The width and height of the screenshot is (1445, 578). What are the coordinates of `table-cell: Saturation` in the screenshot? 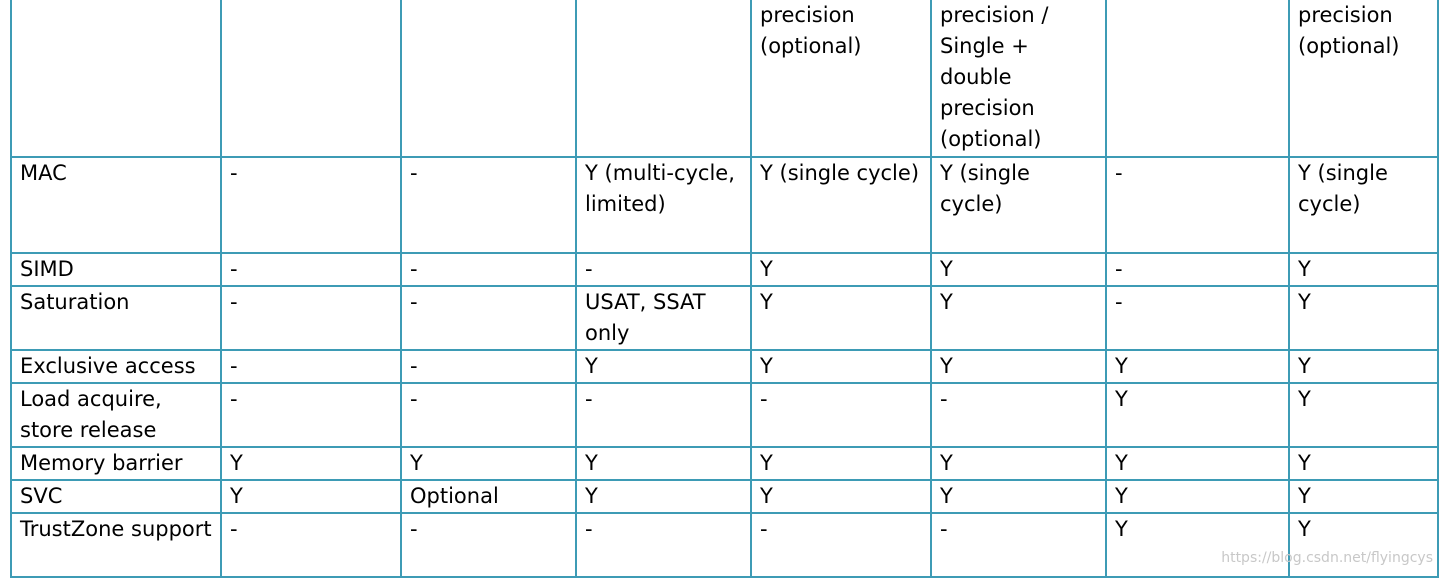 It's located at (116, 318).